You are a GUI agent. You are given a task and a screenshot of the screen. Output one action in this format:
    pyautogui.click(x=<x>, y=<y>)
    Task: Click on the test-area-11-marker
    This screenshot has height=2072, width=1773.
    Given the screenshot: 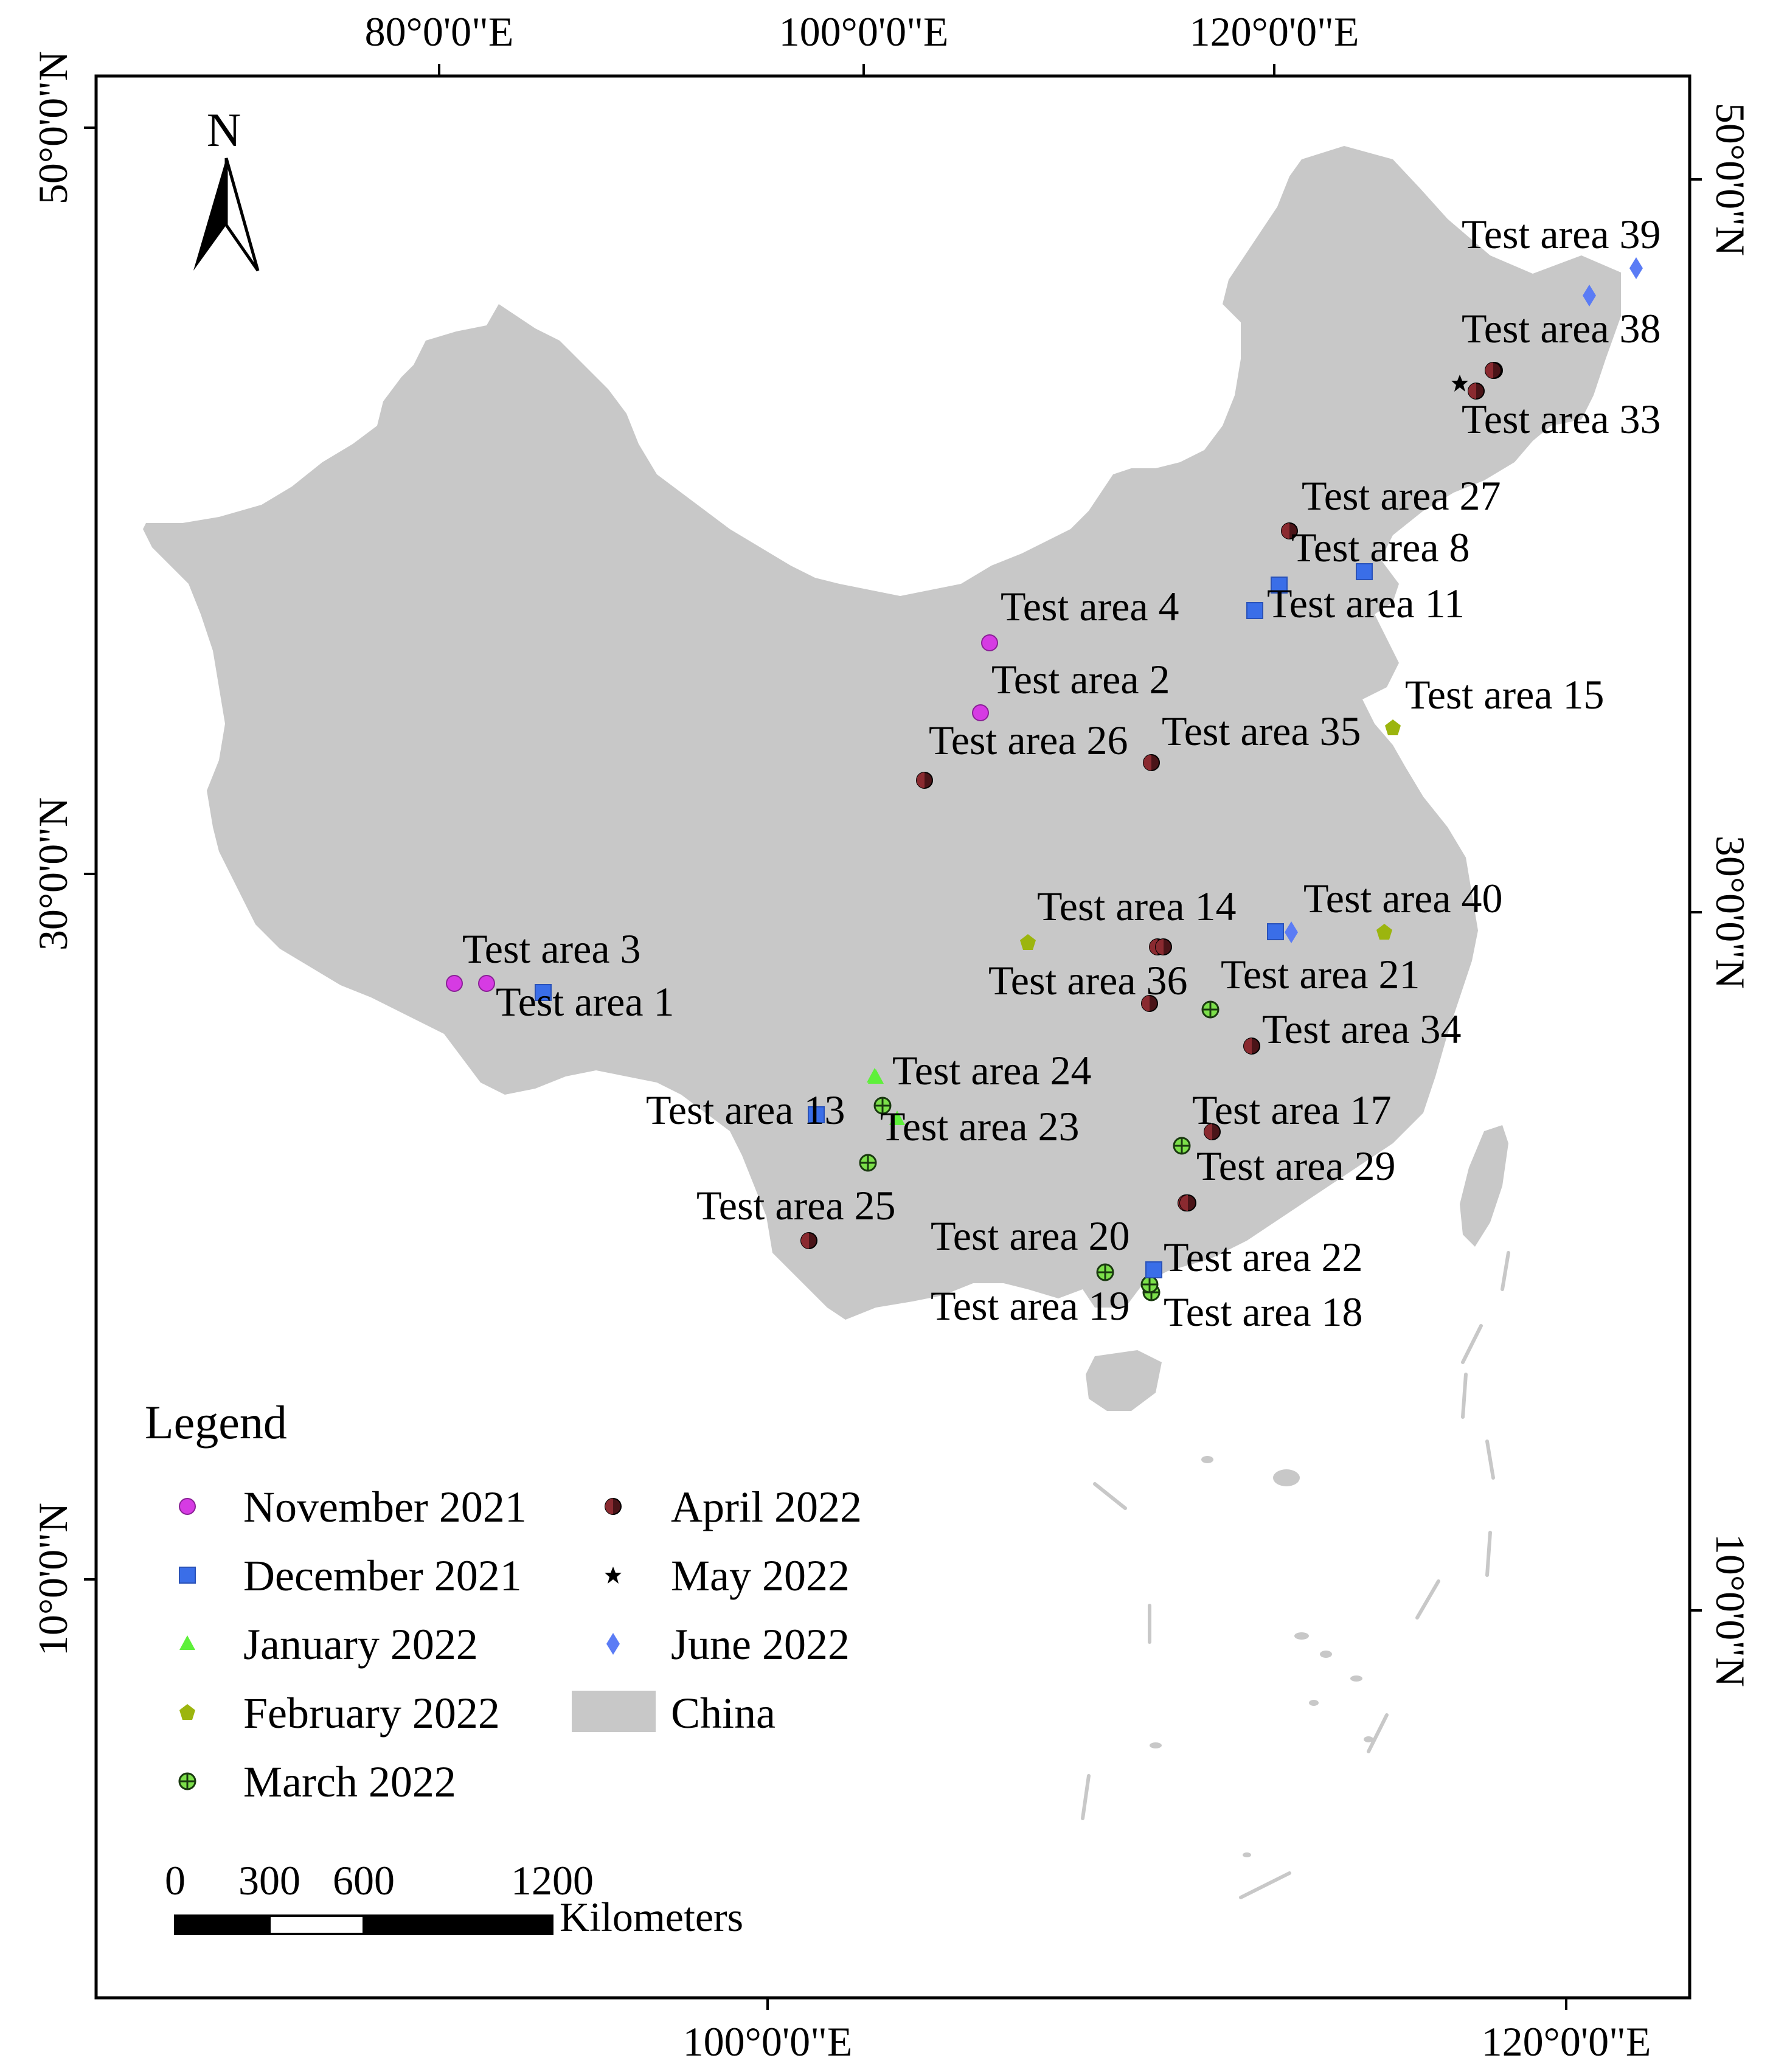 What is the action you would take?
    pyautogui.click(x=1254, y=610)
    